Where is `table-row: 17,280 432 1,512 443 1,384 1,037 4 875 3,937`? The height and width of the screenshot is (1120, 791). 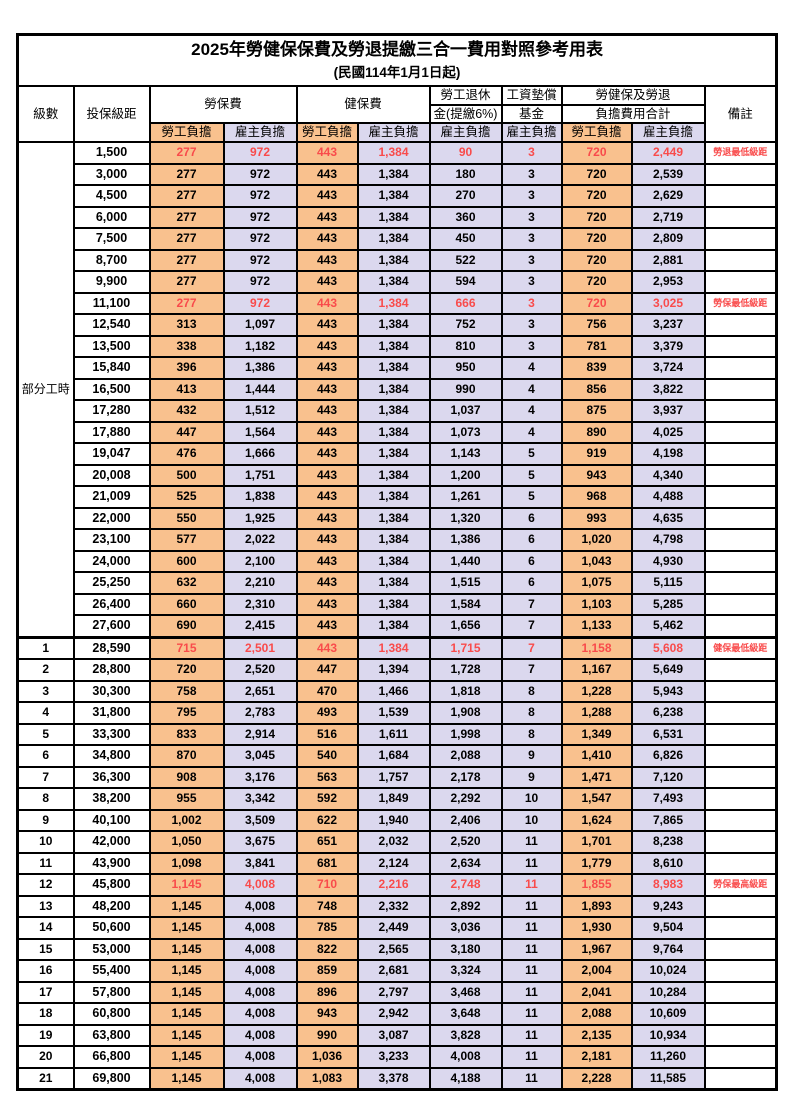
table-row: 17,280 432 1,512 443 1,384 1,037 4 875 3,937 is located at coordinates (398, 411).